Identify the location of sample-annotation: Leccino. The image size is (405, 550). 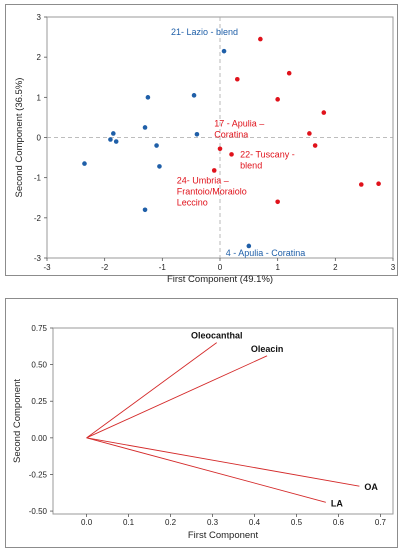
(192, 203).